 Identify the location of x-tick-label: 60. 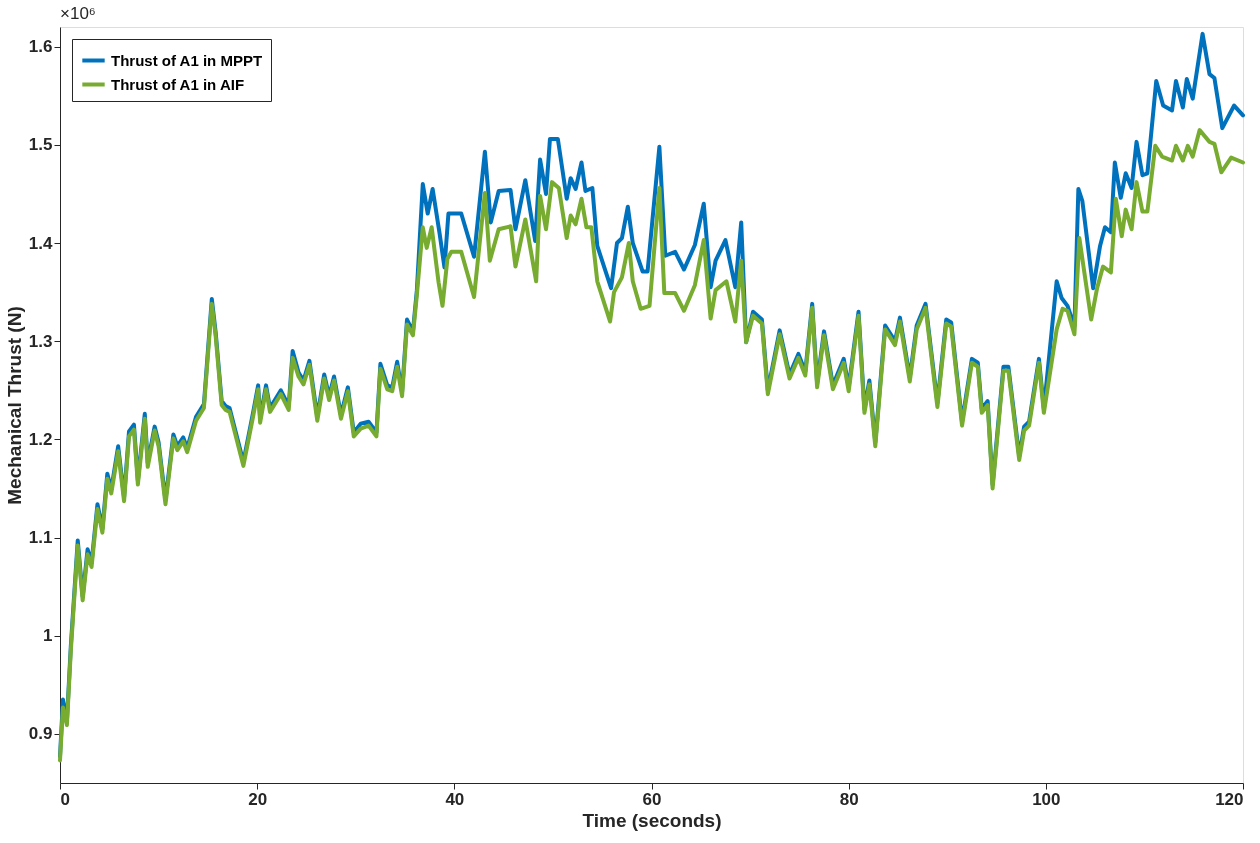
(652, 799).